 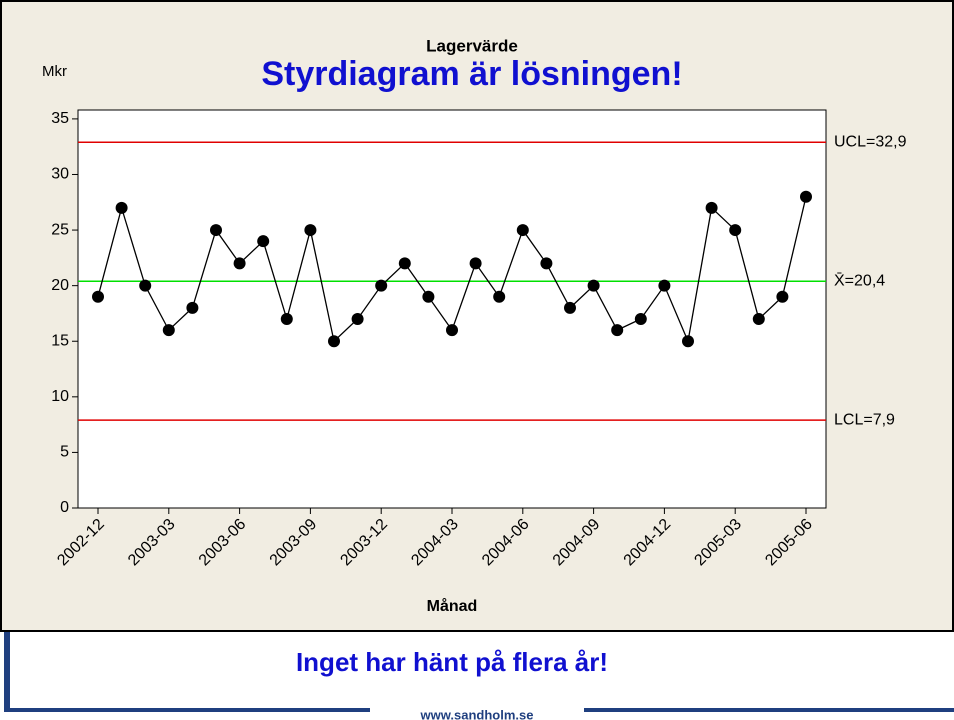 What do you see at coordinates (64, 507) in the screenshot?
I see `y-tick-label: 0` at bounding box center [64, 507].